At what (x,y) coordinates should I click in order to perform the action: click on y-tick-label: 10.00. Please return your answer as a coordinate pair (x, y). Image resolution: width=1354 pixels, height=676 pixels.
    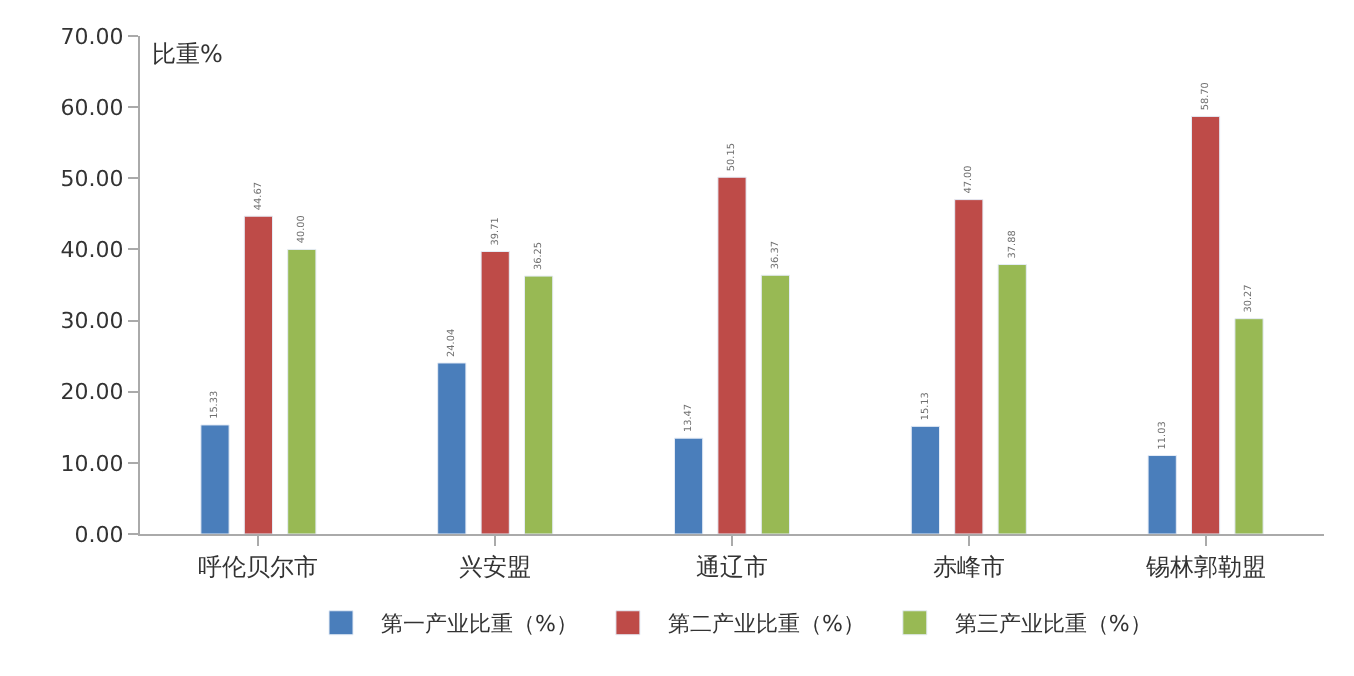
    Looking at the image, I should click on (92, 463).